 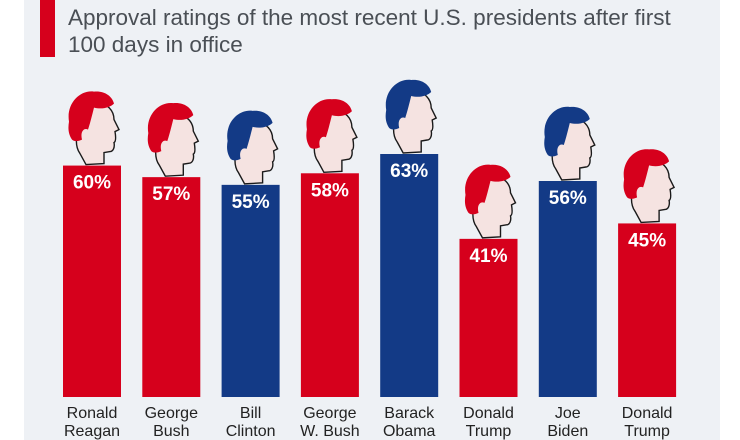 What do you see at coordinates (488, 256) in the screenshot?
I see `data-label: 41%` at bounding box center [488, 256].